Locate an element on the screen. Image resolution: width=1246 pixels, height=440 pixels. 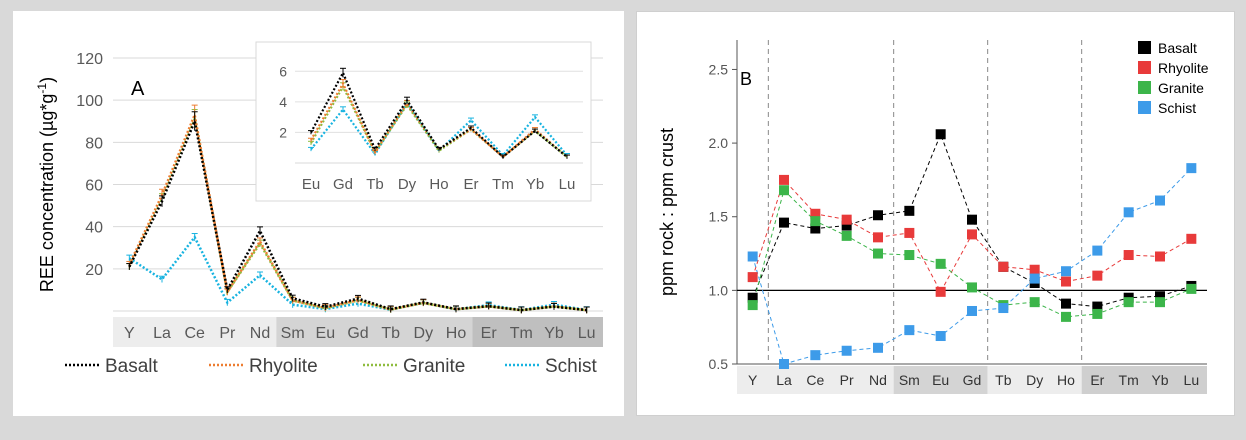
inset-x-tick-label: Dy is located at coordinates (407, 184).